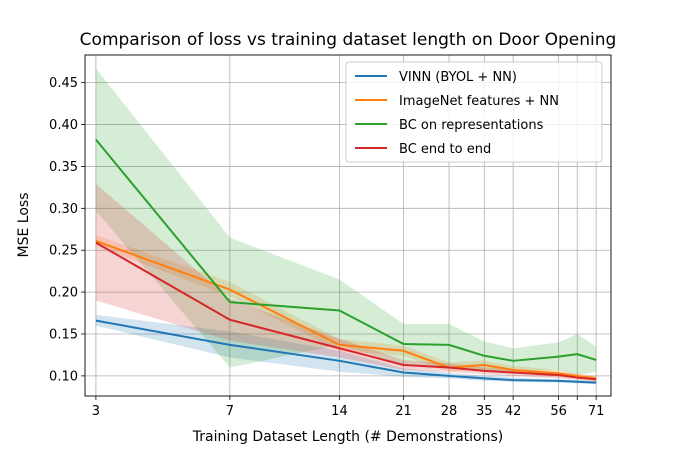 This screenshot has width=677, height=452. Describe the element at coordinates (63, 209) in the screenshot. I see `y-tick-label: 0.30` at that location.